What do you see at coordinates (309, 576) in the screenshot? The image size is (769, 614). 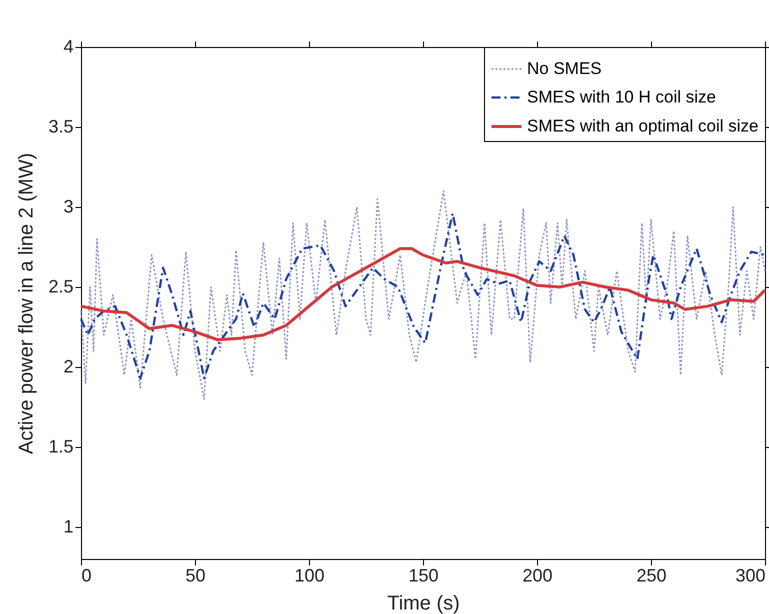 I see `x-tick-label: 100` at bounding box center [309, 576].